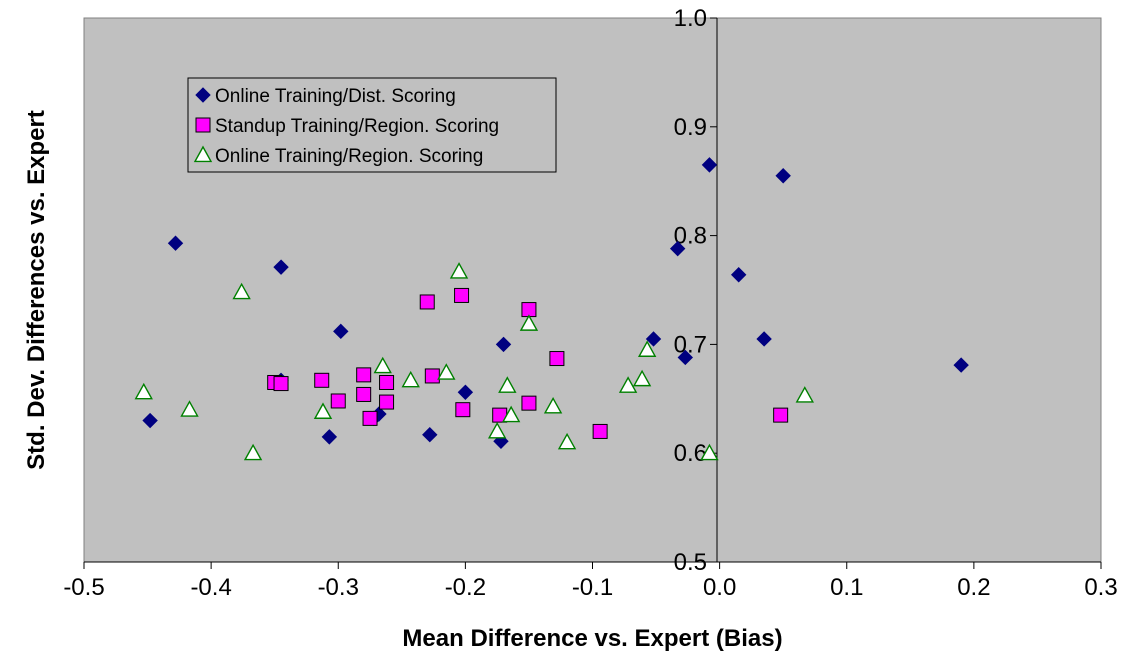  Describe the element at coordinates (719, 587) in the screenshot. I see `x-tick-label: 0.0` at that location.